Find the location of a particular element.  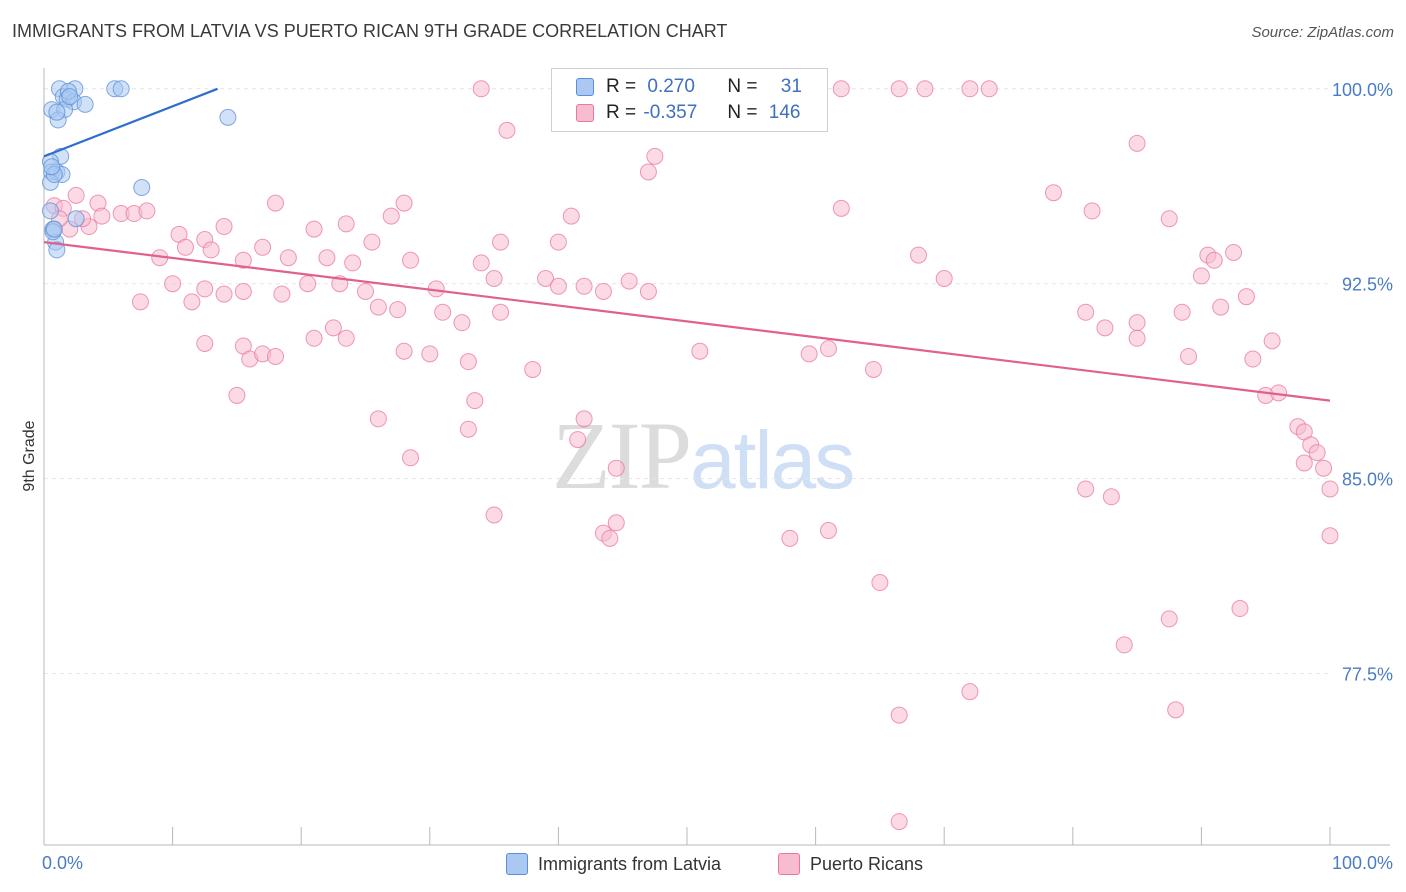

puerto-swatch is located at coordinates (585, 113).